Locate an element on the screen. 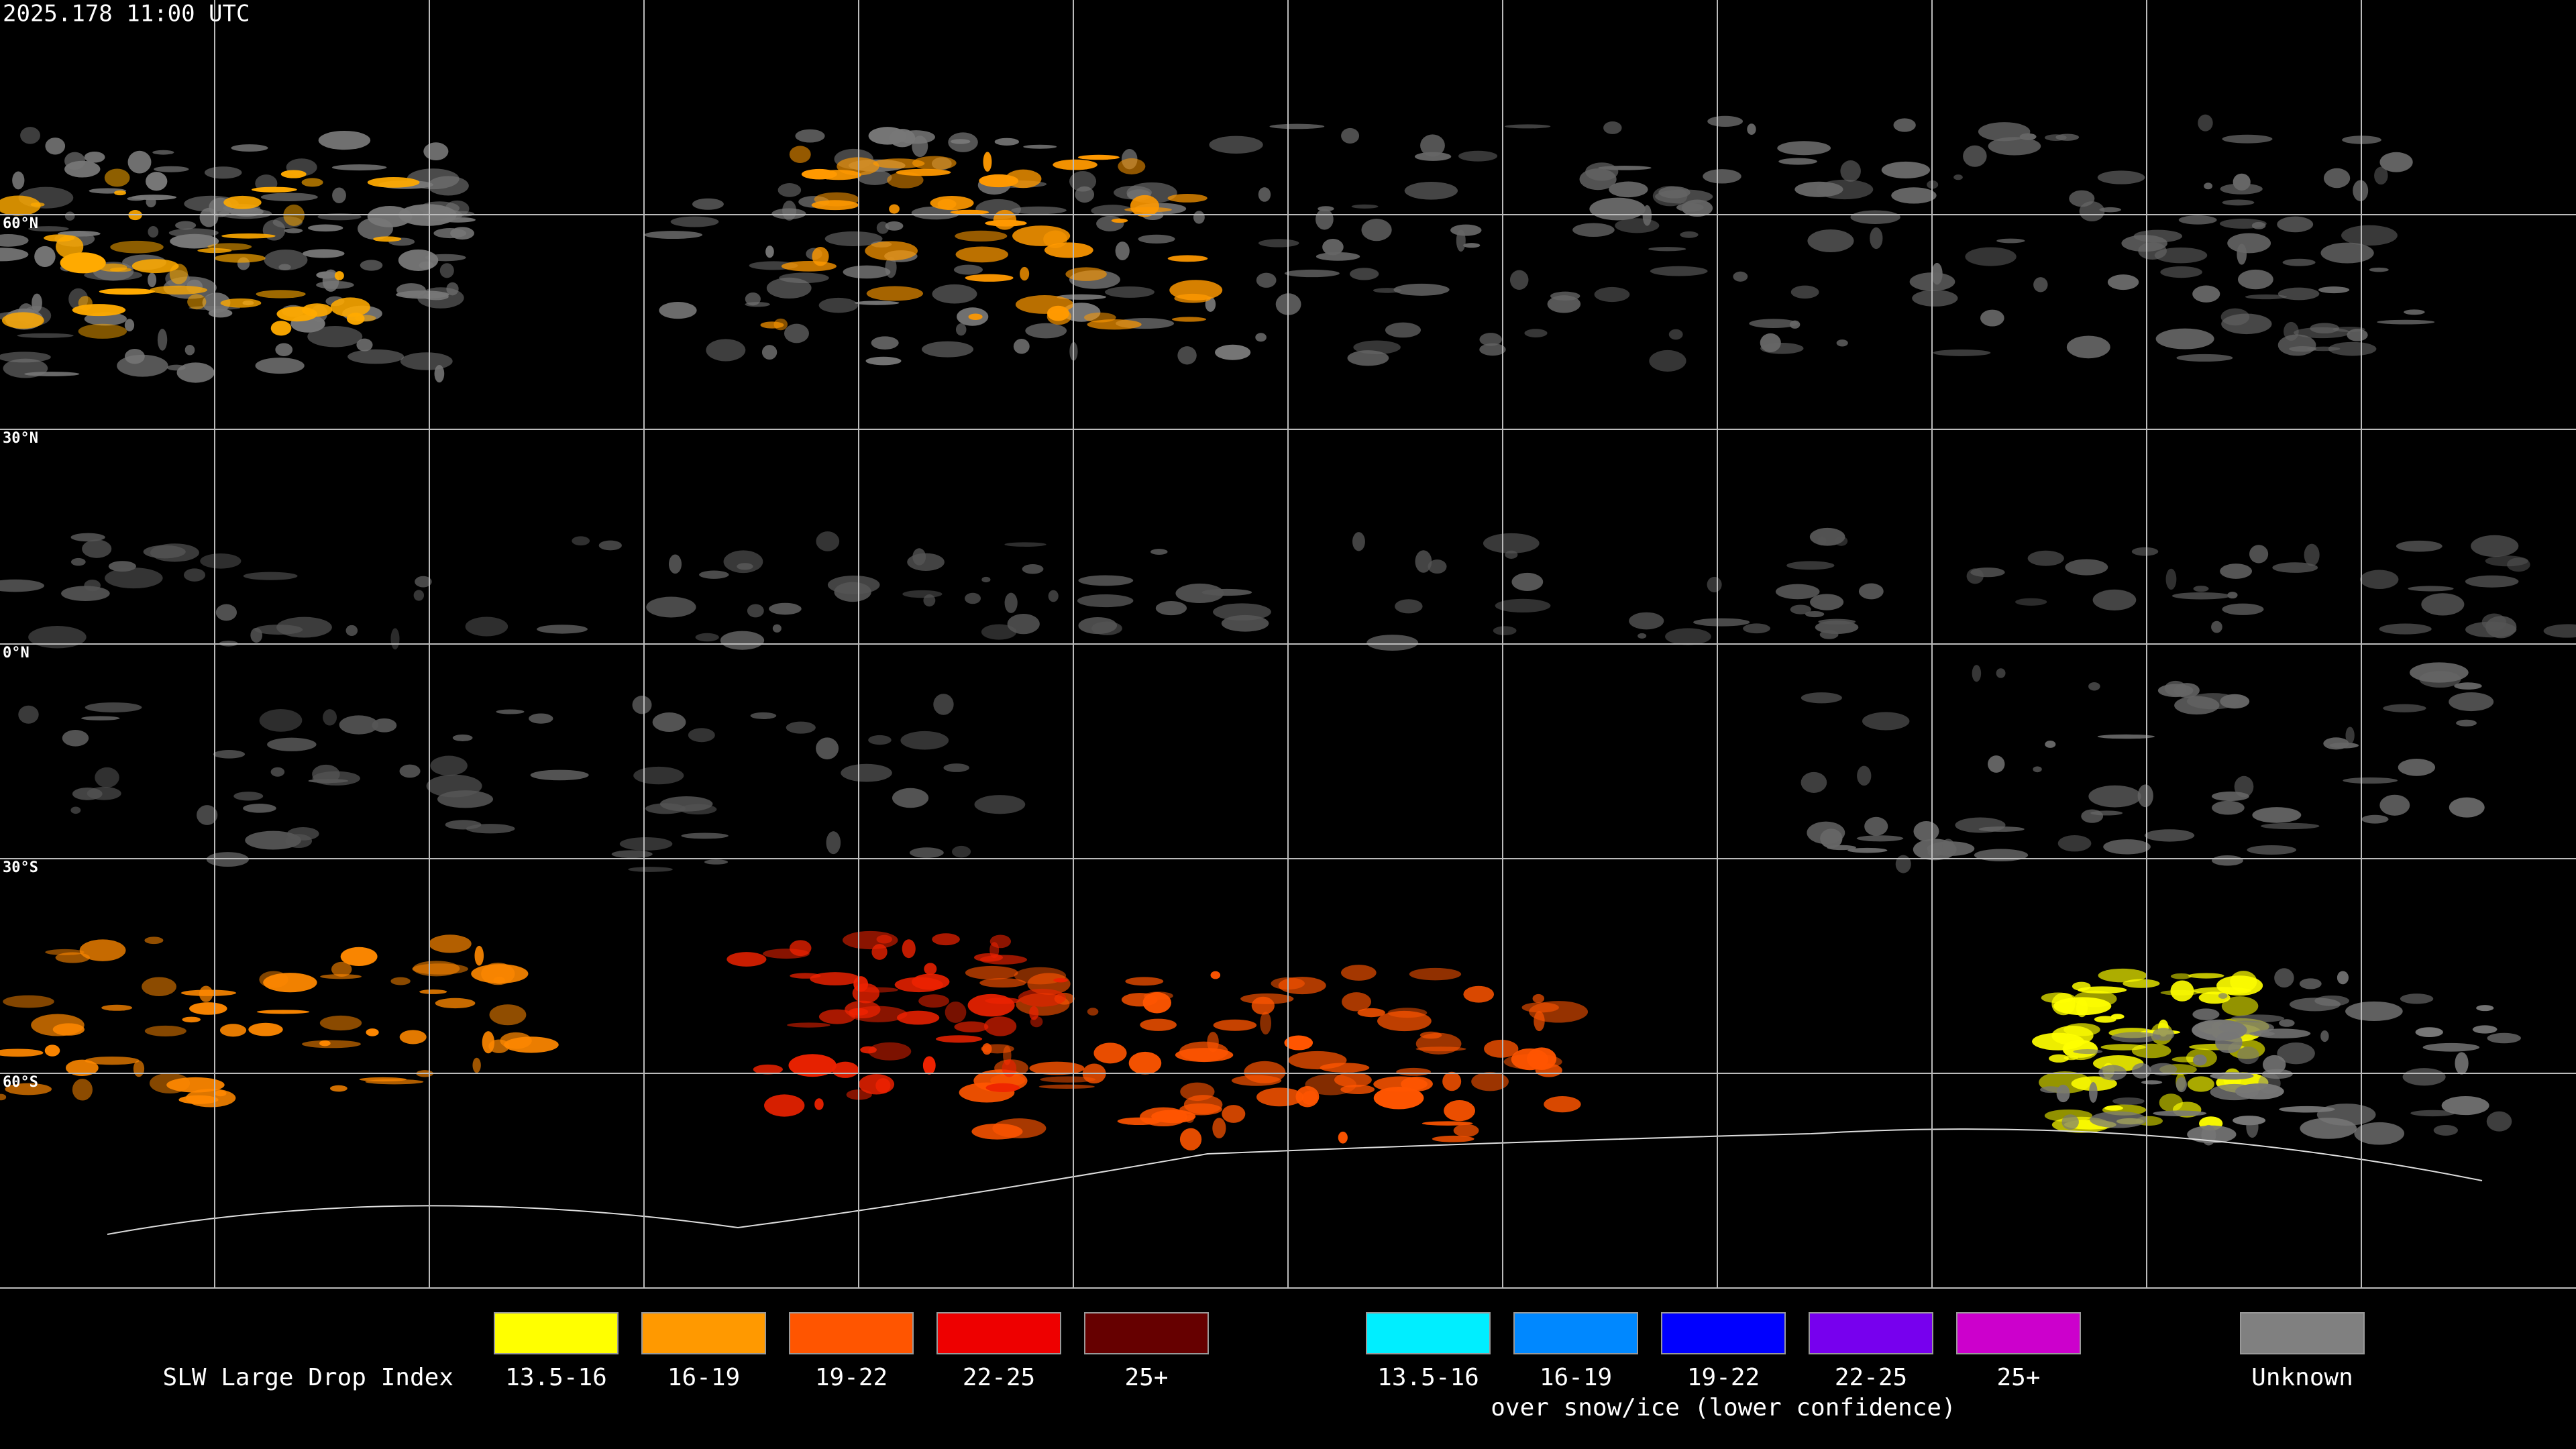 The width and height of the screenshot is (2576, 1449). legend-label: 19-22 is located at coordinates (851, 1377).